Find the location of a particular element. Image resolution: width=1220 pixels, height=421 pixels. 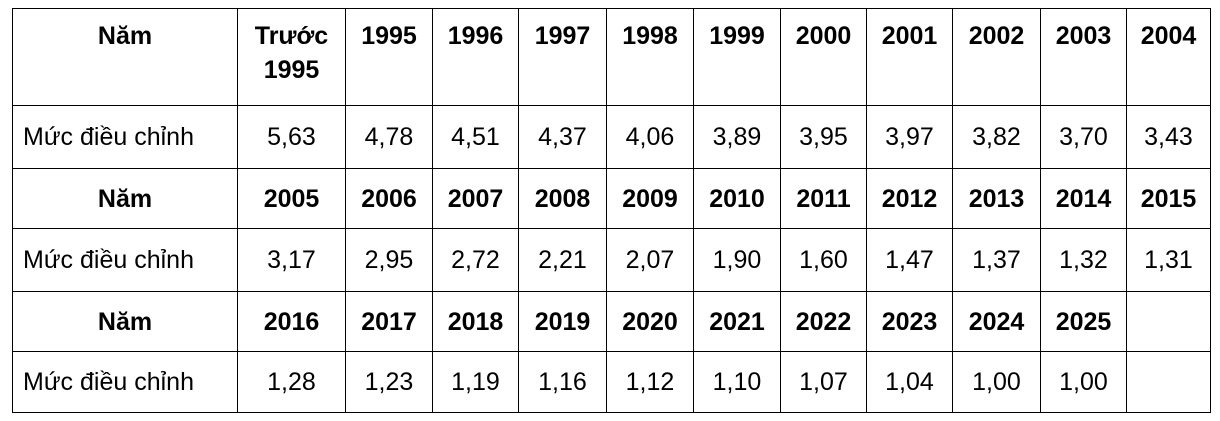

value-cell: 1,23 is located at coordinates (389, 382).